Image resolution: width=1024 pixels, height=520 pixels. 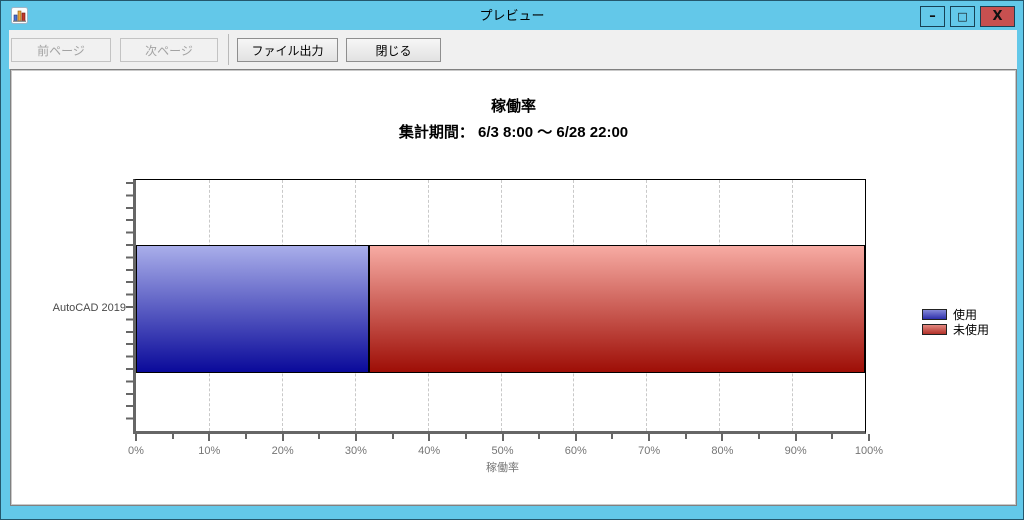 I want to click on x-tick-label: 30%, so click(x=355, y=451).